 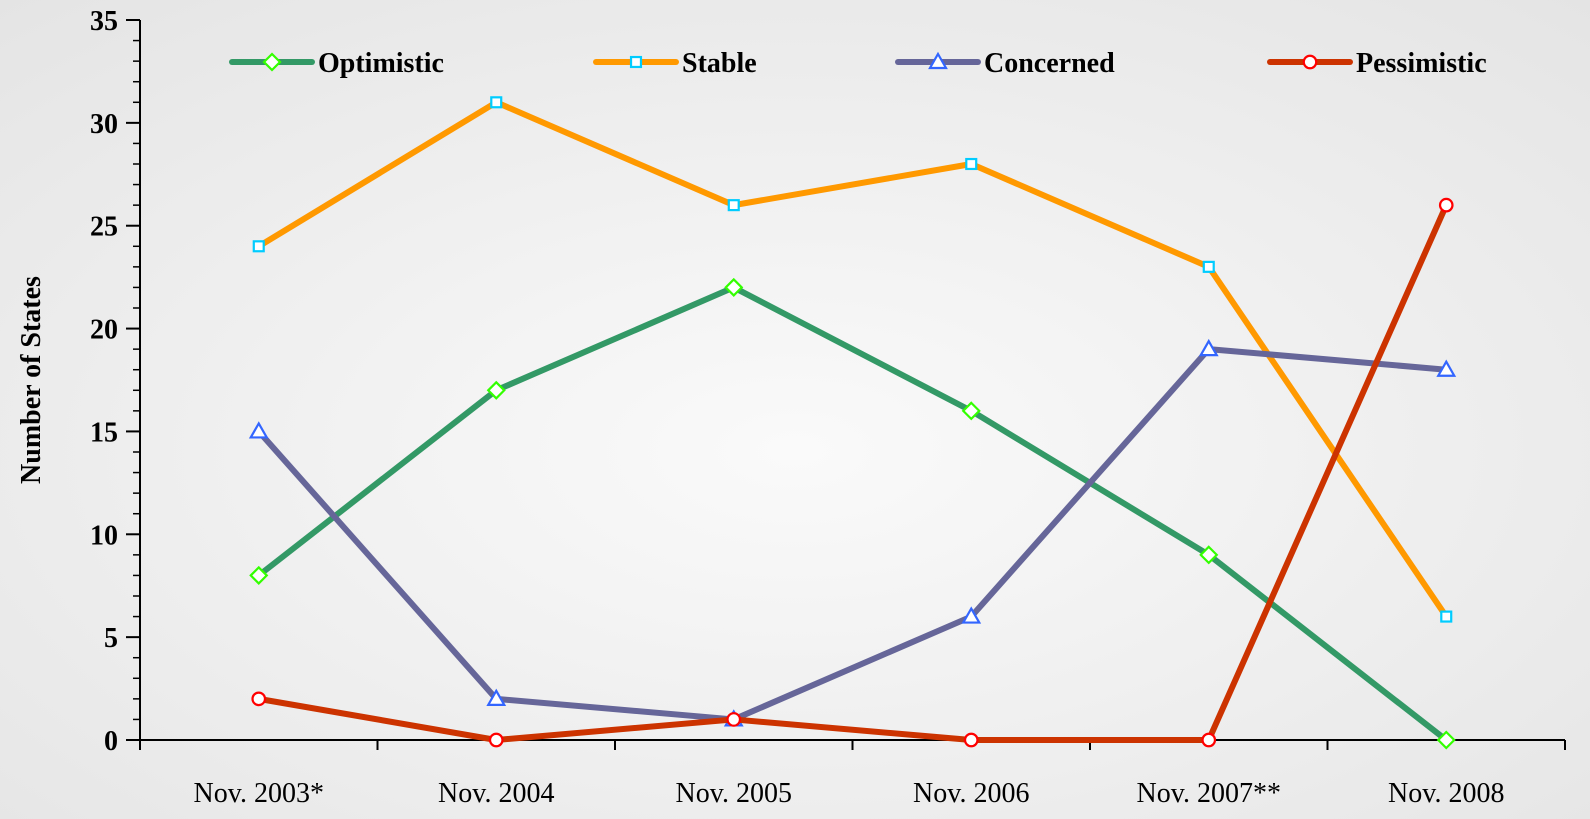 What do you see at coordinates (111, 741) in the screenshot?
I see `y-tick-label: 0` at bounding box center [111, 741].